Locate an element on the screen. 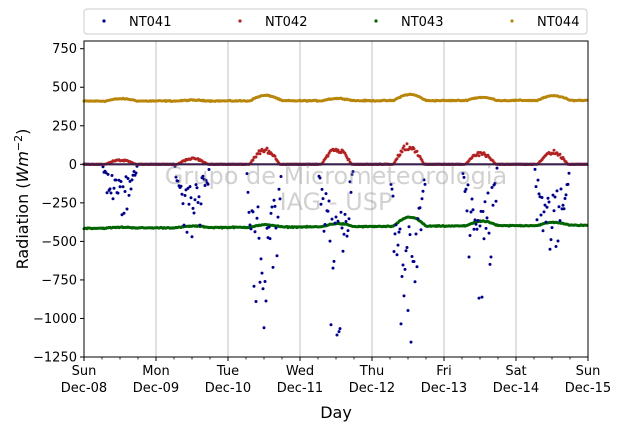  y-tick-label: −1250 is located at coordinates (55, 358).